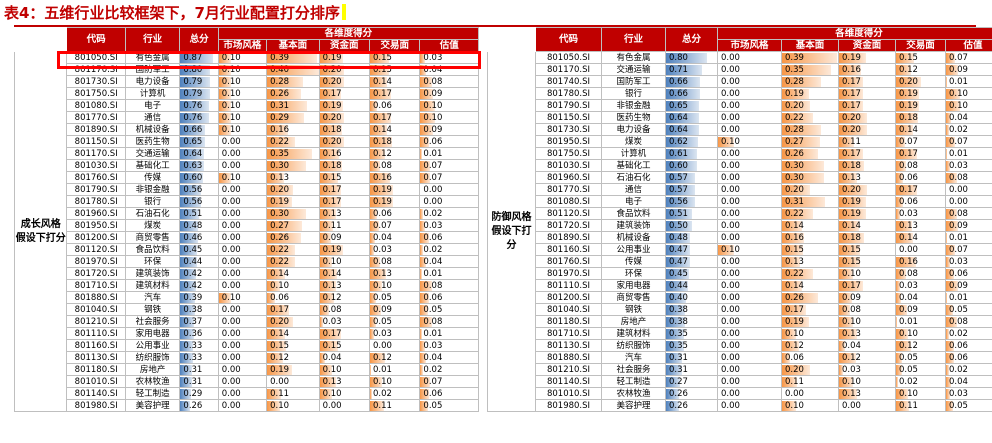 The width and height of the screenshot is (992, 443). Describe the element at coordinates (394, 201) in the screenshot. I see `dim-score-cell: 0.19` at that location.